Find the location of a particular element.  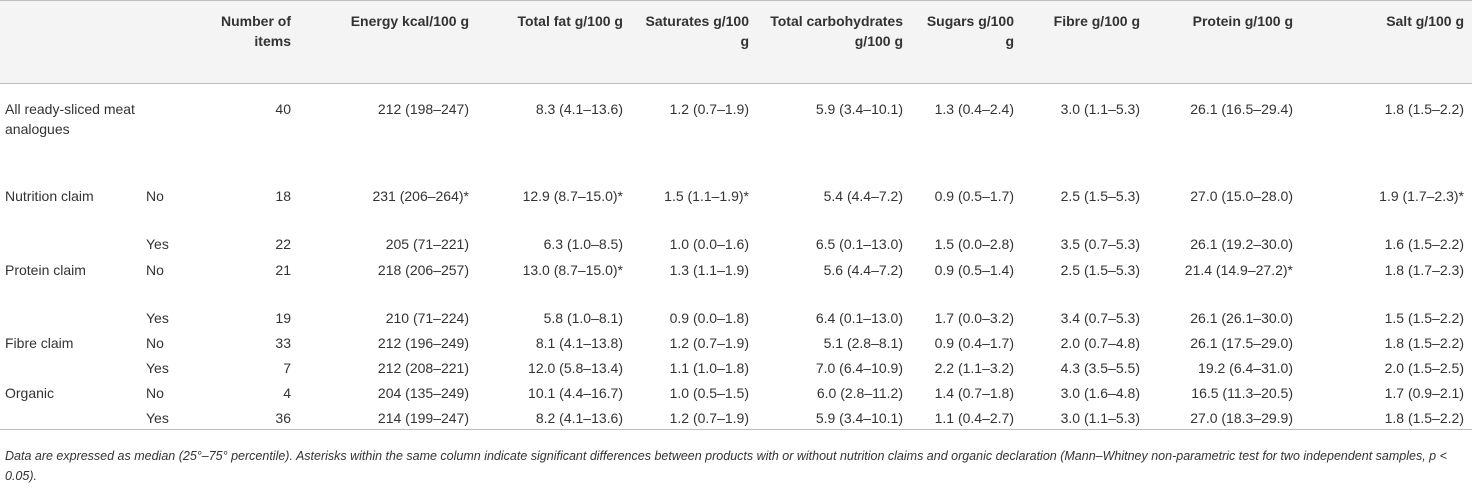

cell-number-of-items: 18 is located at coordinates (283, 195).